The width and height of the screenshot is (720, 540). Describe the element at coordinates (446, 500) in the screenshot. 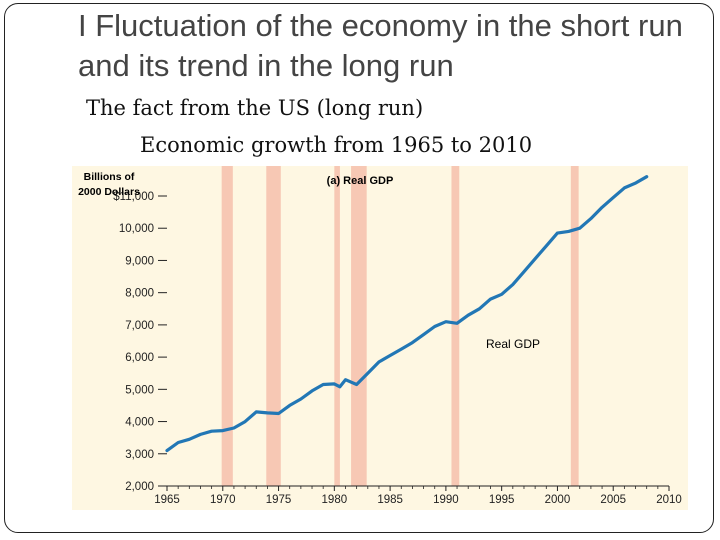

I see `x-tick-label-1990: 1990` at that location.